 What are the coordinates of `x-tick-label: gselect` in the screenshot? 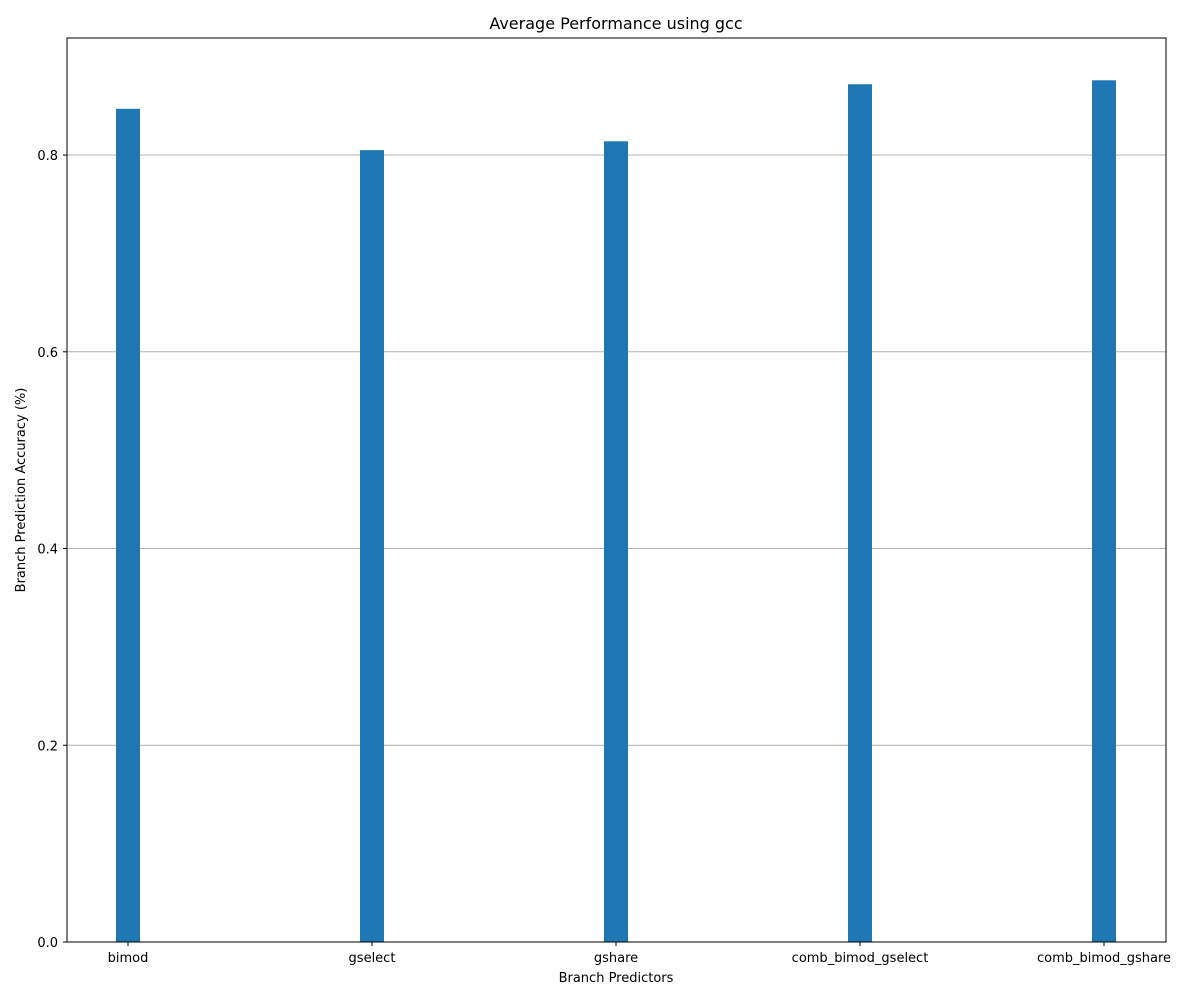 It's located at (372, 958).